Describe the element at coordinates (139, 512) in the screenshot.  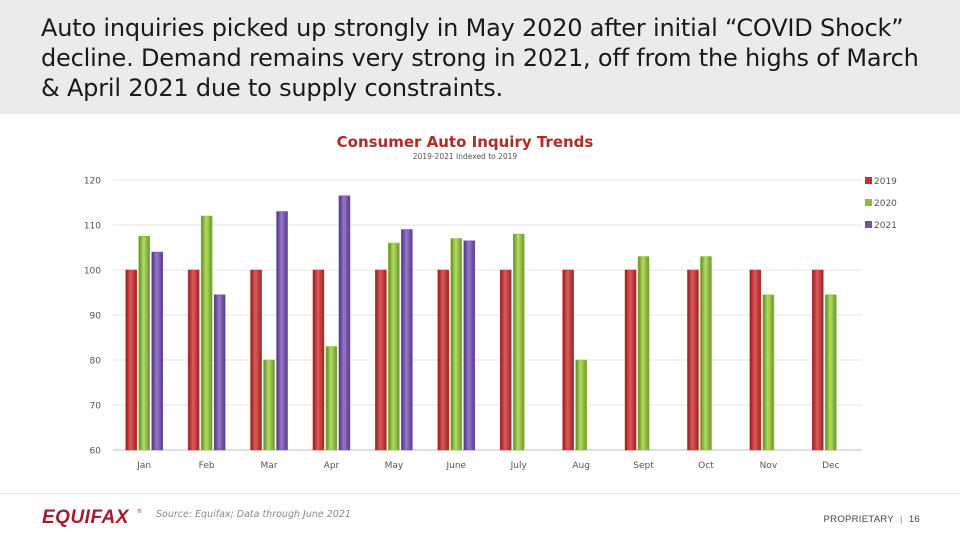
I see `registered-mark: ®` at that location.